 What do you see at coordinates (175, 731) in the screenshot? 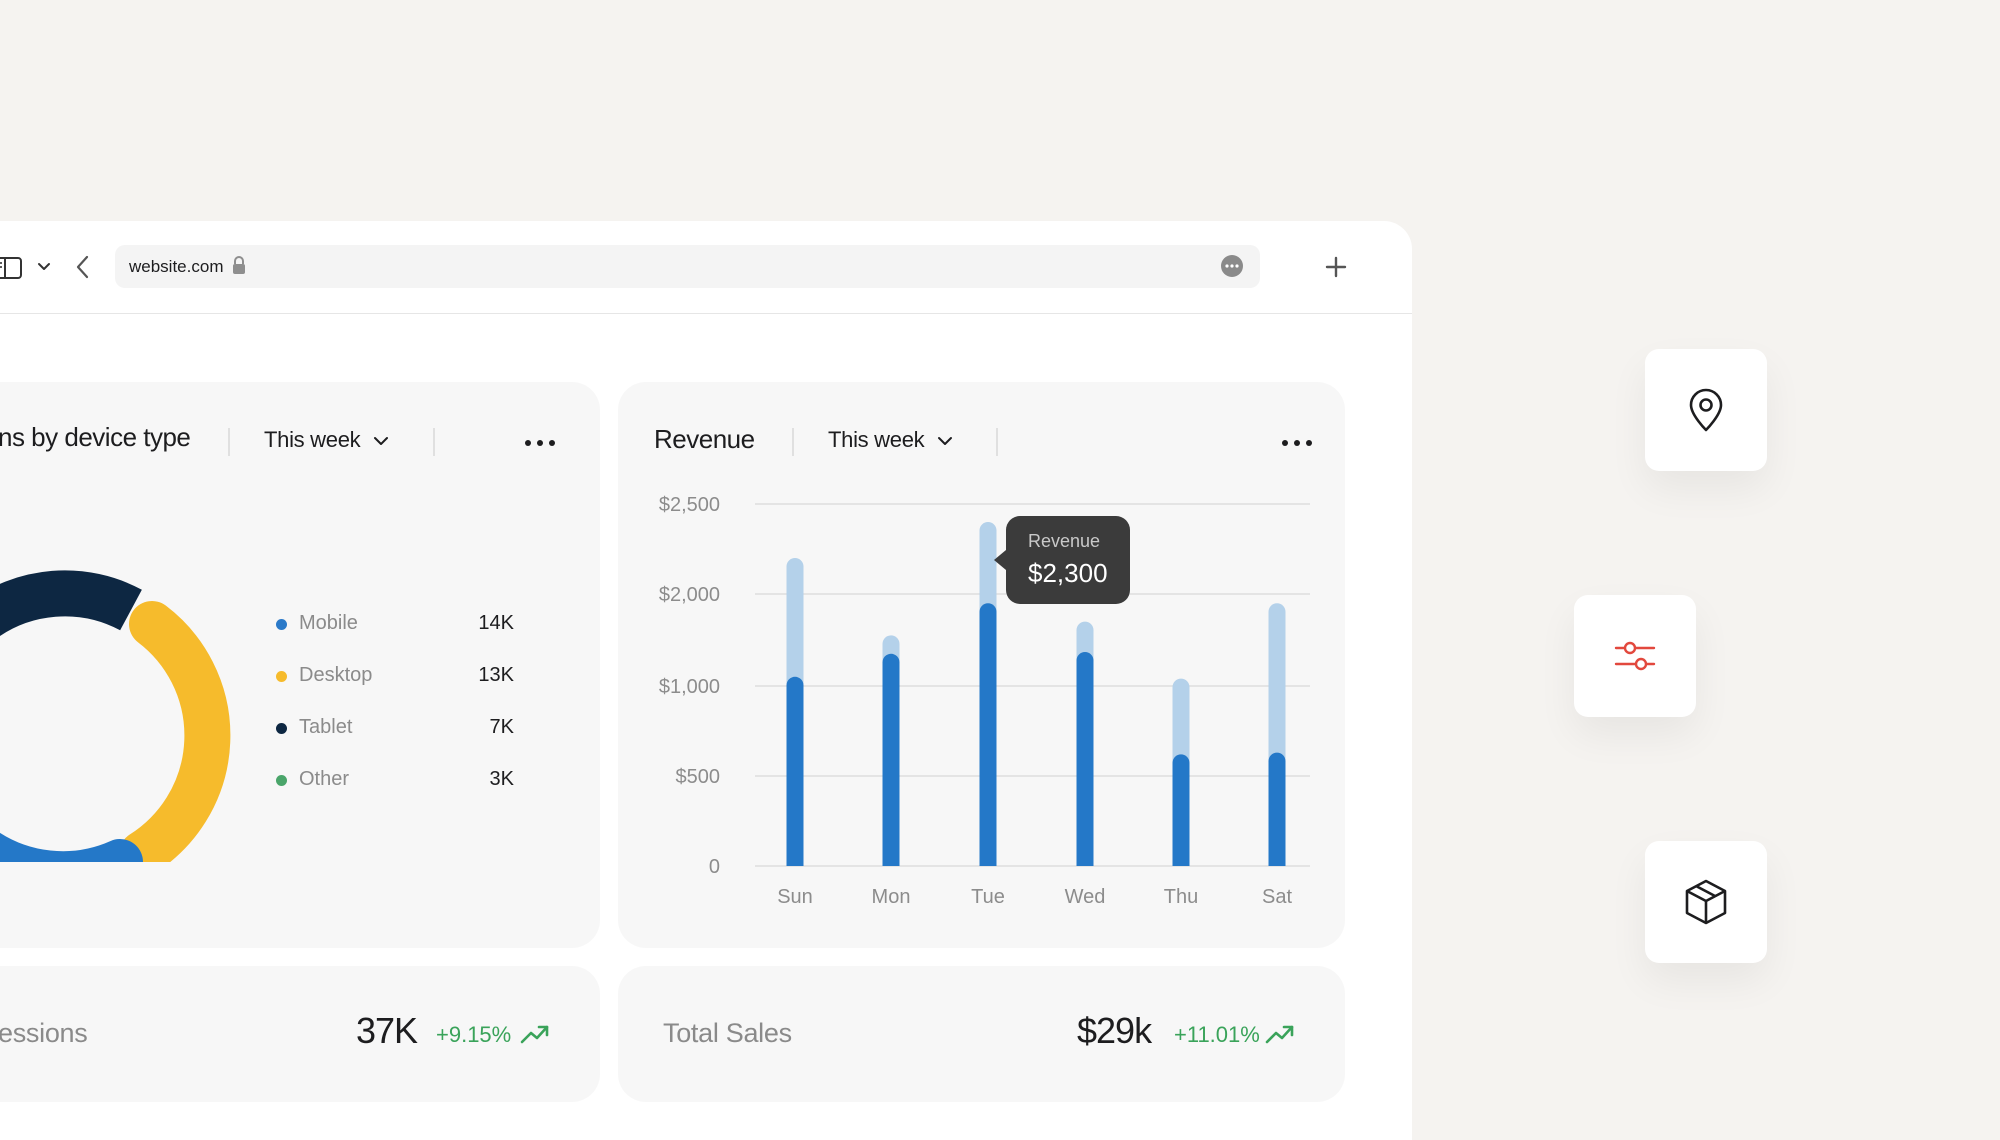
I see `donut-segment-desktop` at bounding box center [175, 731].